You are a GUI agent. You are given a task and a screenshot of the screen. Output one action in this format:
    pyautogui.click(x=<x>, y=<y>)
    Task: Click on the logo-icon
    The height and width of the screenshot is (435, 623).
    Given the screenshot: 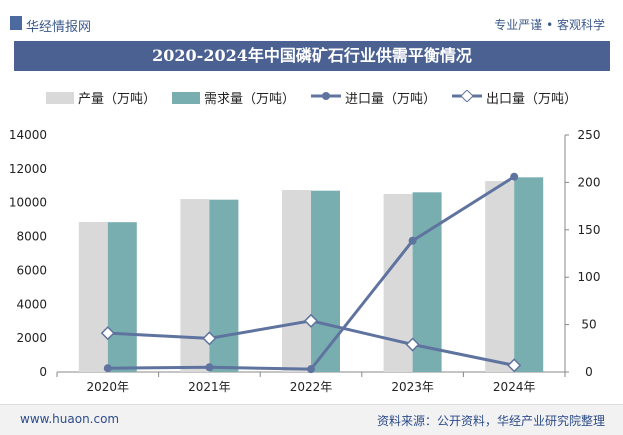 What is the action you would take?
    pyautogui.click(x=16, y=23)
    